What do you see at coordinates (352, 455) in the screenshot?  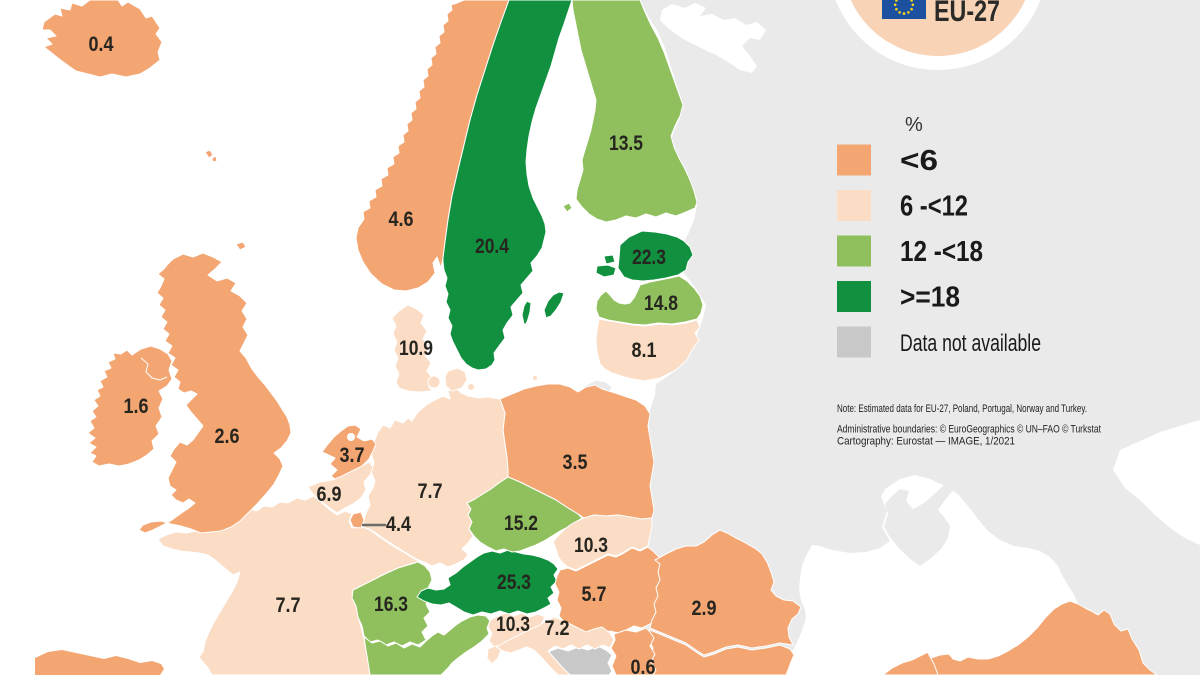 I see `svg-text: 3.7` at bounding box center [352, 455].